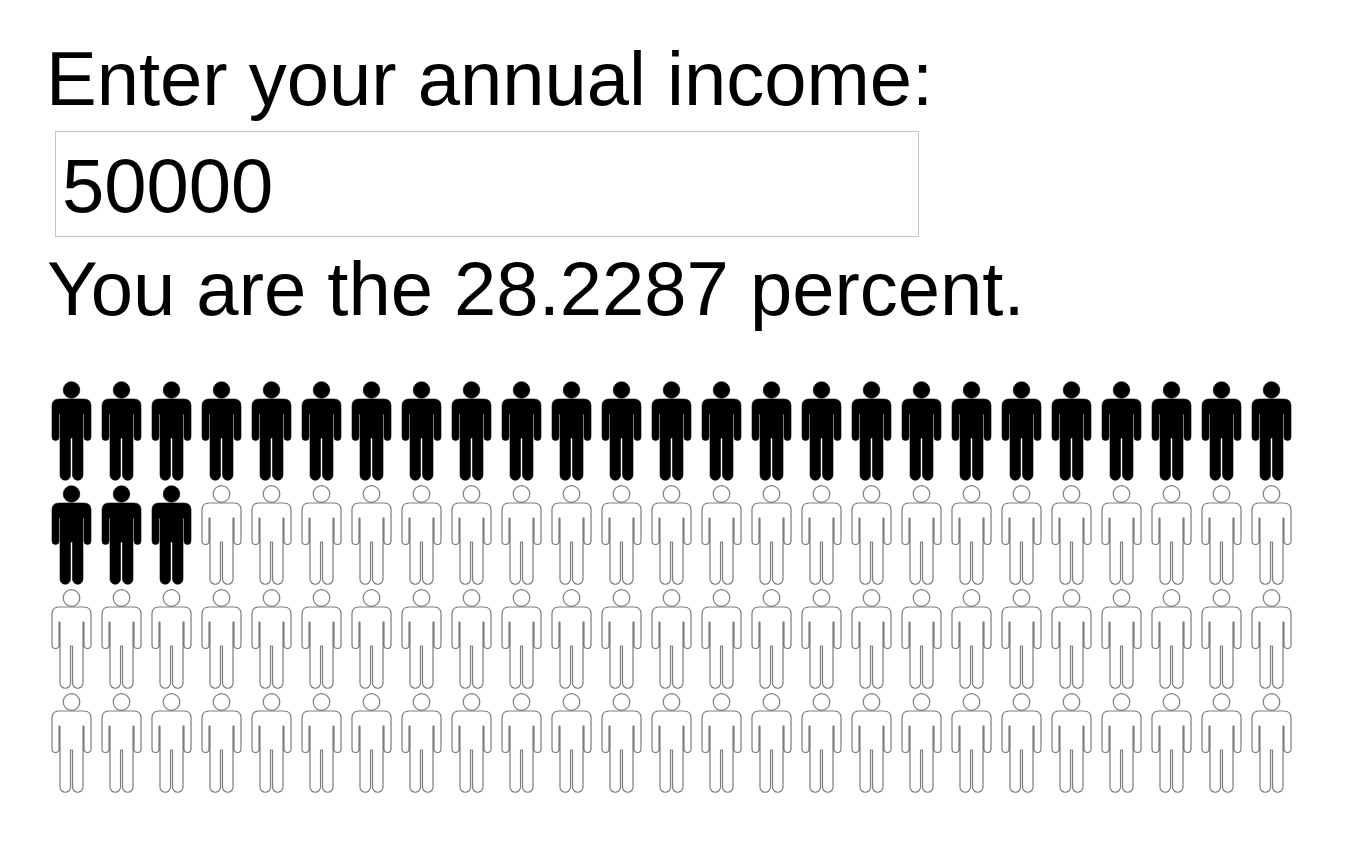 The height and width of the screenshot is (868, 1372). What do you see at coordinates (536, 288) in the screenshot?
I see `data-label: You are the 28.2287 percent.` at bounding box center [536, 288].